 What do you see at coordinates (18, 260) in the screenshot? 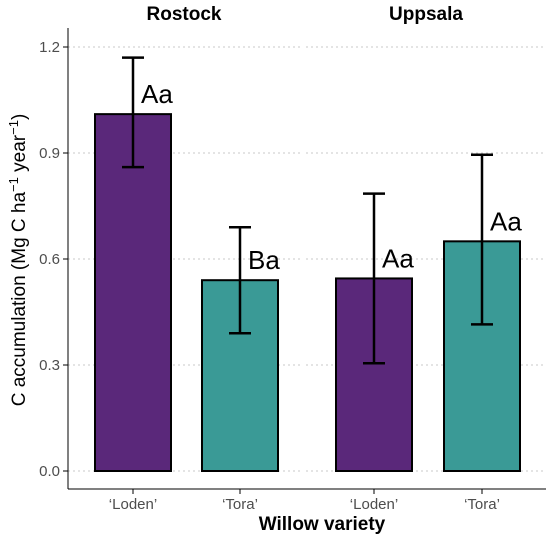
I see `y-axis-title: C accumulation (Mg C ha−1 year−1)` at bounding box center [18, 260].